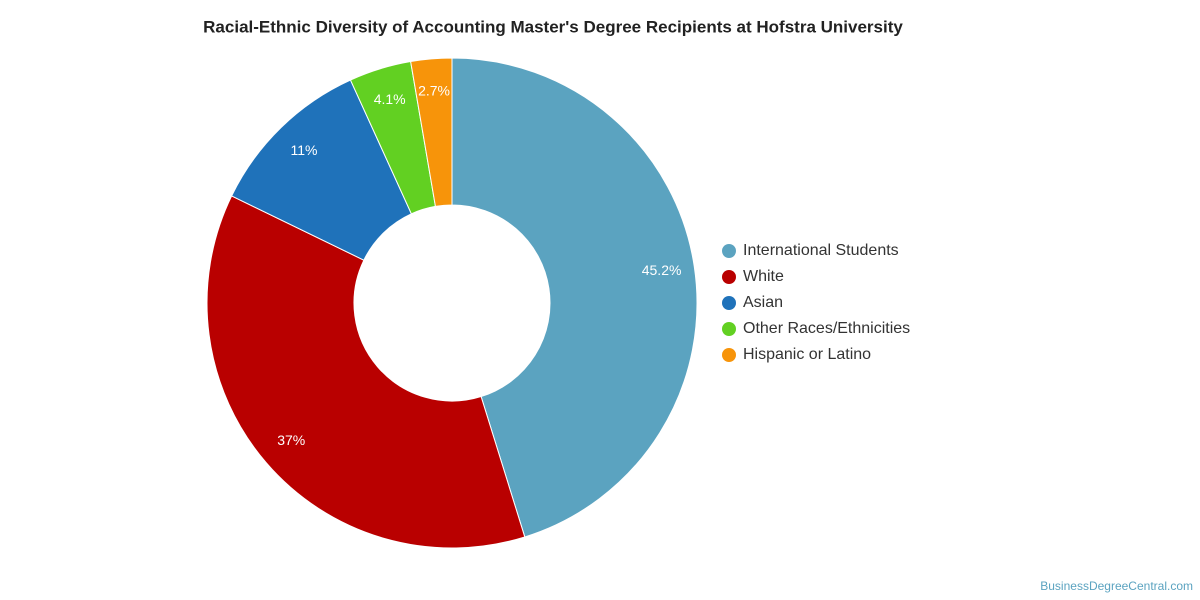 Image resolution: width=1200 pixels, height=600 pixels. What do you see at coordinates (431, 132) in the screenshot?
I see `donut-slice` at bounding box center [431, 132].